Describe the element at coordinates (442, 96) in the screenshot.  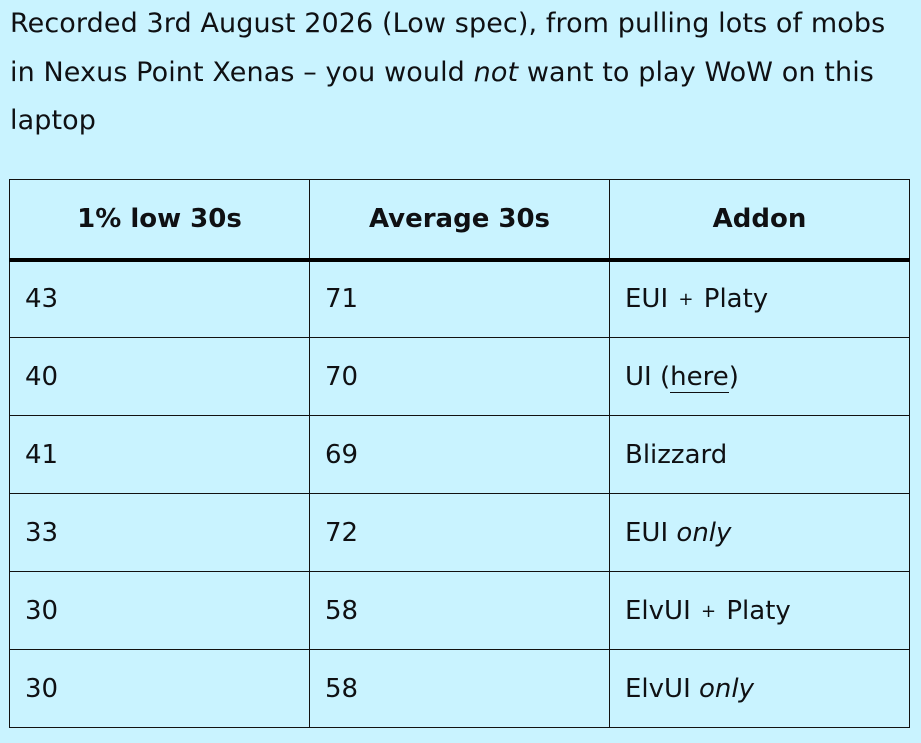
I see `caption-text-after: want to play WoW on this laptop` at that location.